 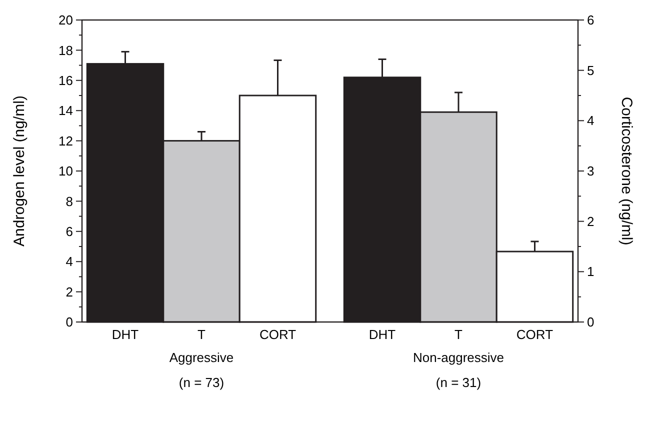 I want to click on x-tick-label: Non-aggressive (n = 31), so click(x=458, y=370).